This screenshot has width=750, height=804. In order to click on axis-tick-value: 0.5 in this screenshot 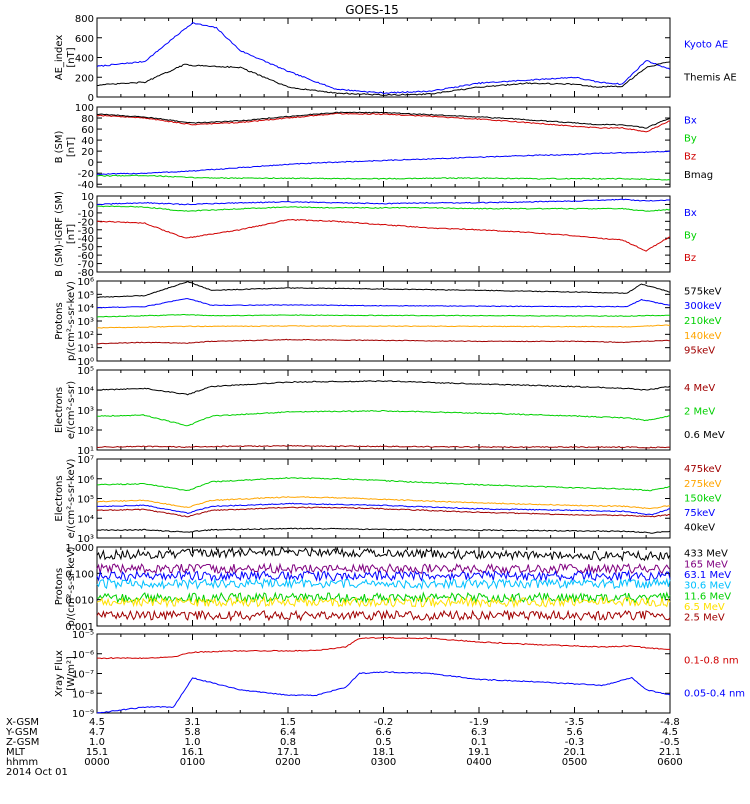, I will do `click(384, 742)`.